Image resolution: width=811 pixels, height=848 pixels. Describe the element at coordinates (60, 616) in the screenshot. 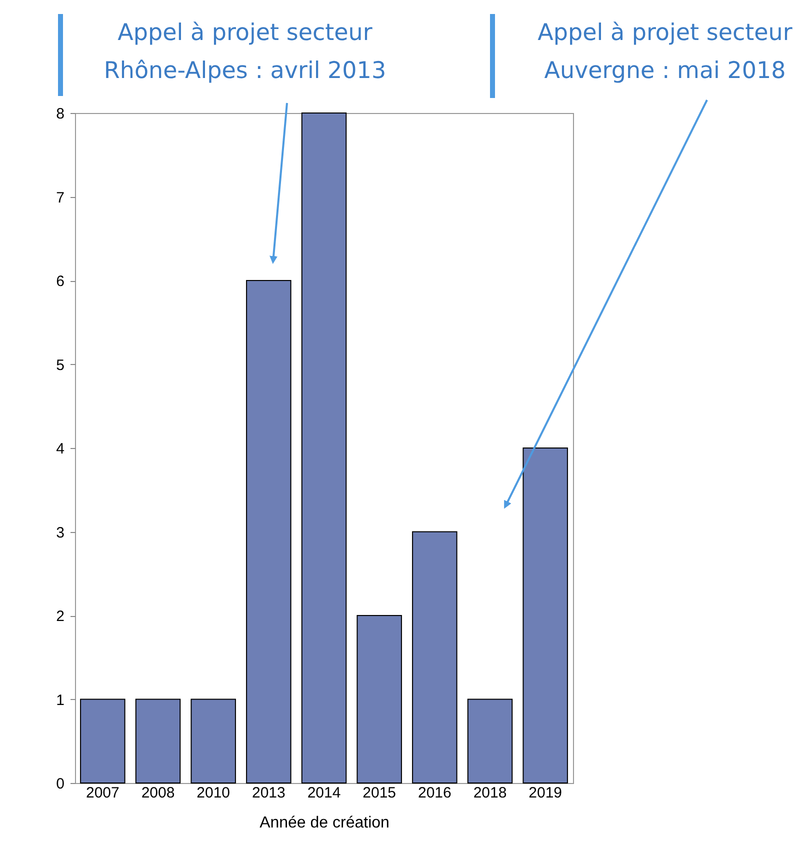

I see `y-tick-label: 2` at that location.